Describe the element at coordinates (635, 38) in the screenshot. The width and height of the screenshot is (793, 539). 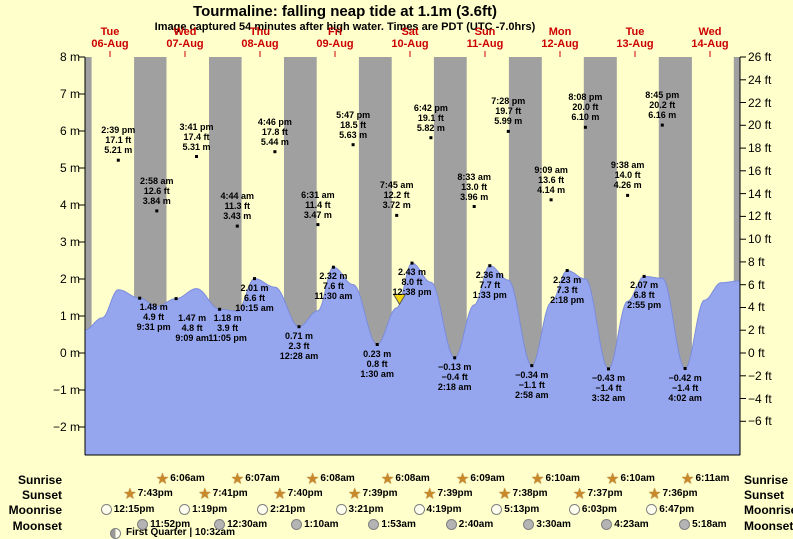
I see `day-label: Tue 13-Aug` at that location.